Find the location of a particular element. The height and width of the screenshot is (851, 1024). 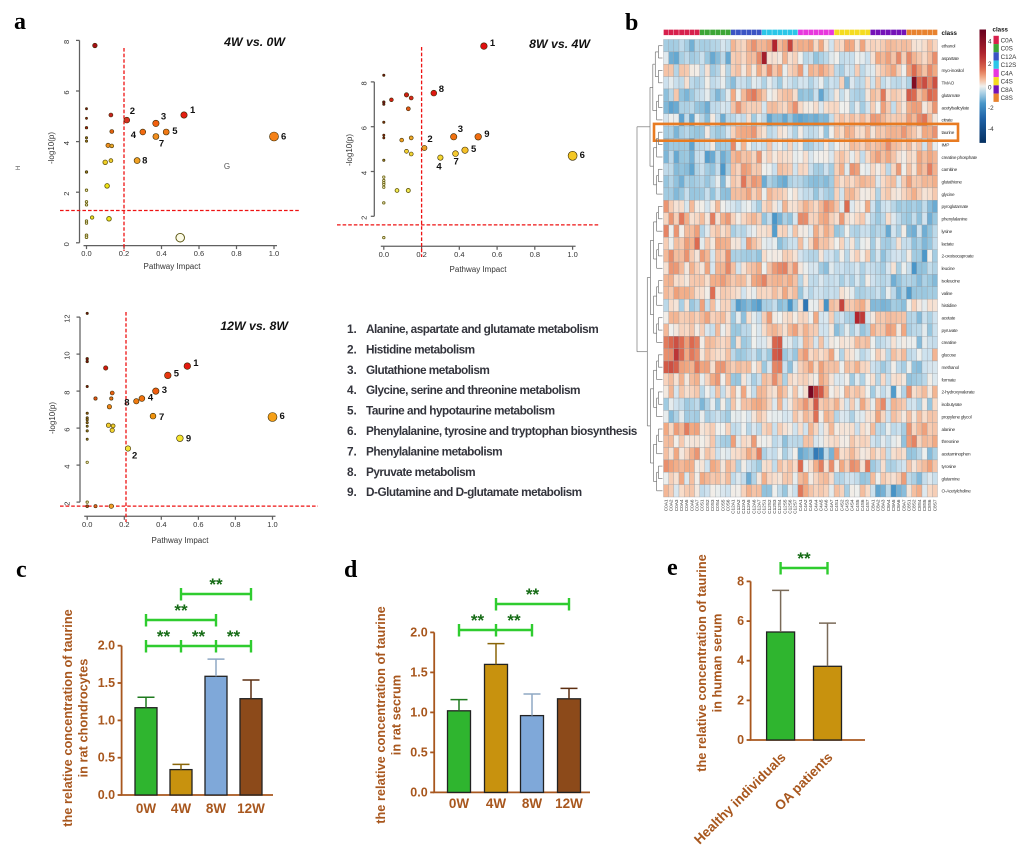

svg-text:Taurine and hypotaurine metabo: Taurine and hypotaurine metabolism is located at coordinates (460, 411).